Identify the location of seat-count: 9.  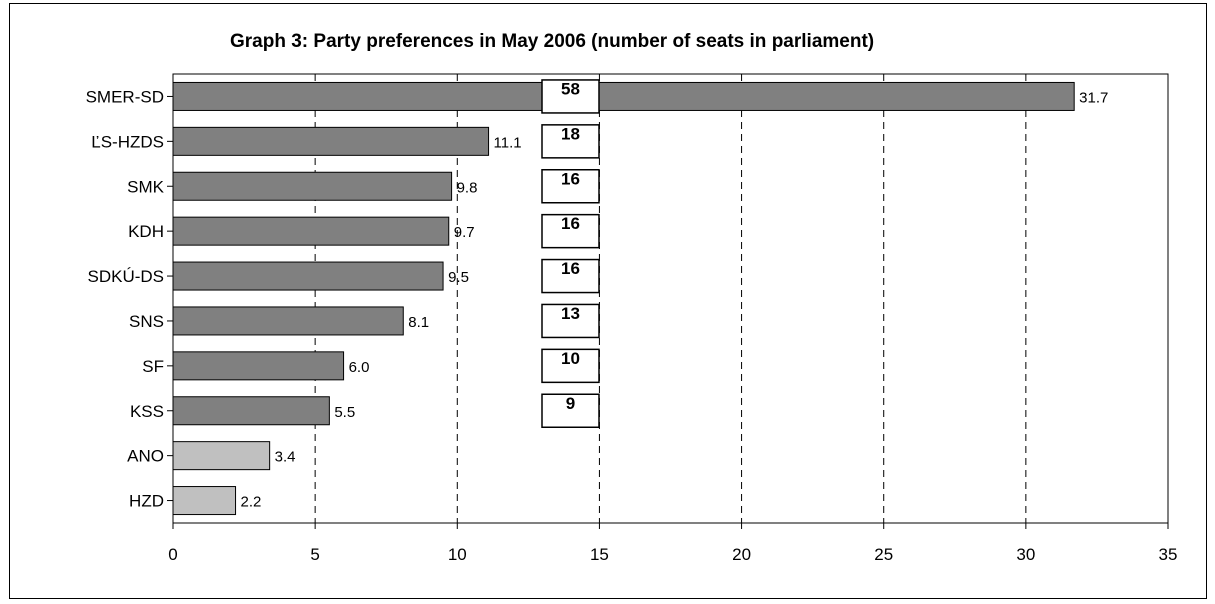
(570, 403).